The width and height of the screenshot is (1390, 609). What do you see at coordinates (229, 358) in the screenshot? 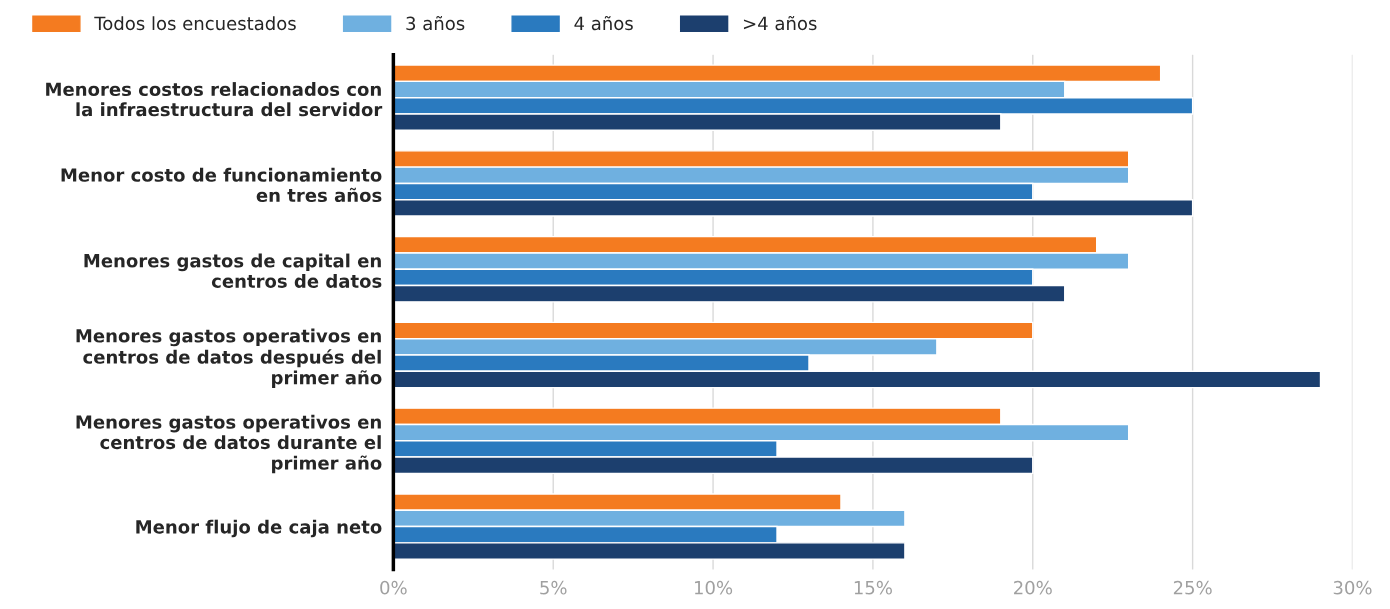
I see `y-tick-label: Menores gastos operativos en centros de datos después del primer año` at bounding box center [229, 358].